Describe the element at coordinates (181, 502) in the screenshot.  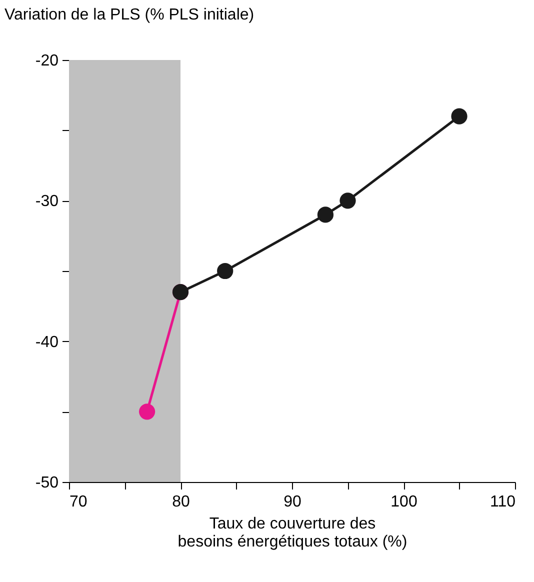
I see `x-tick-label: 80` at that location.